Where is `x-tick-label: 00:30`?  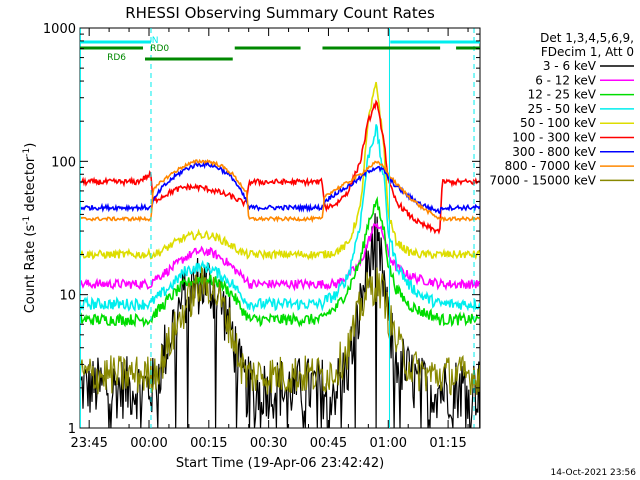 x-tick-label: 00:30 is located at coordinates (268, 443).